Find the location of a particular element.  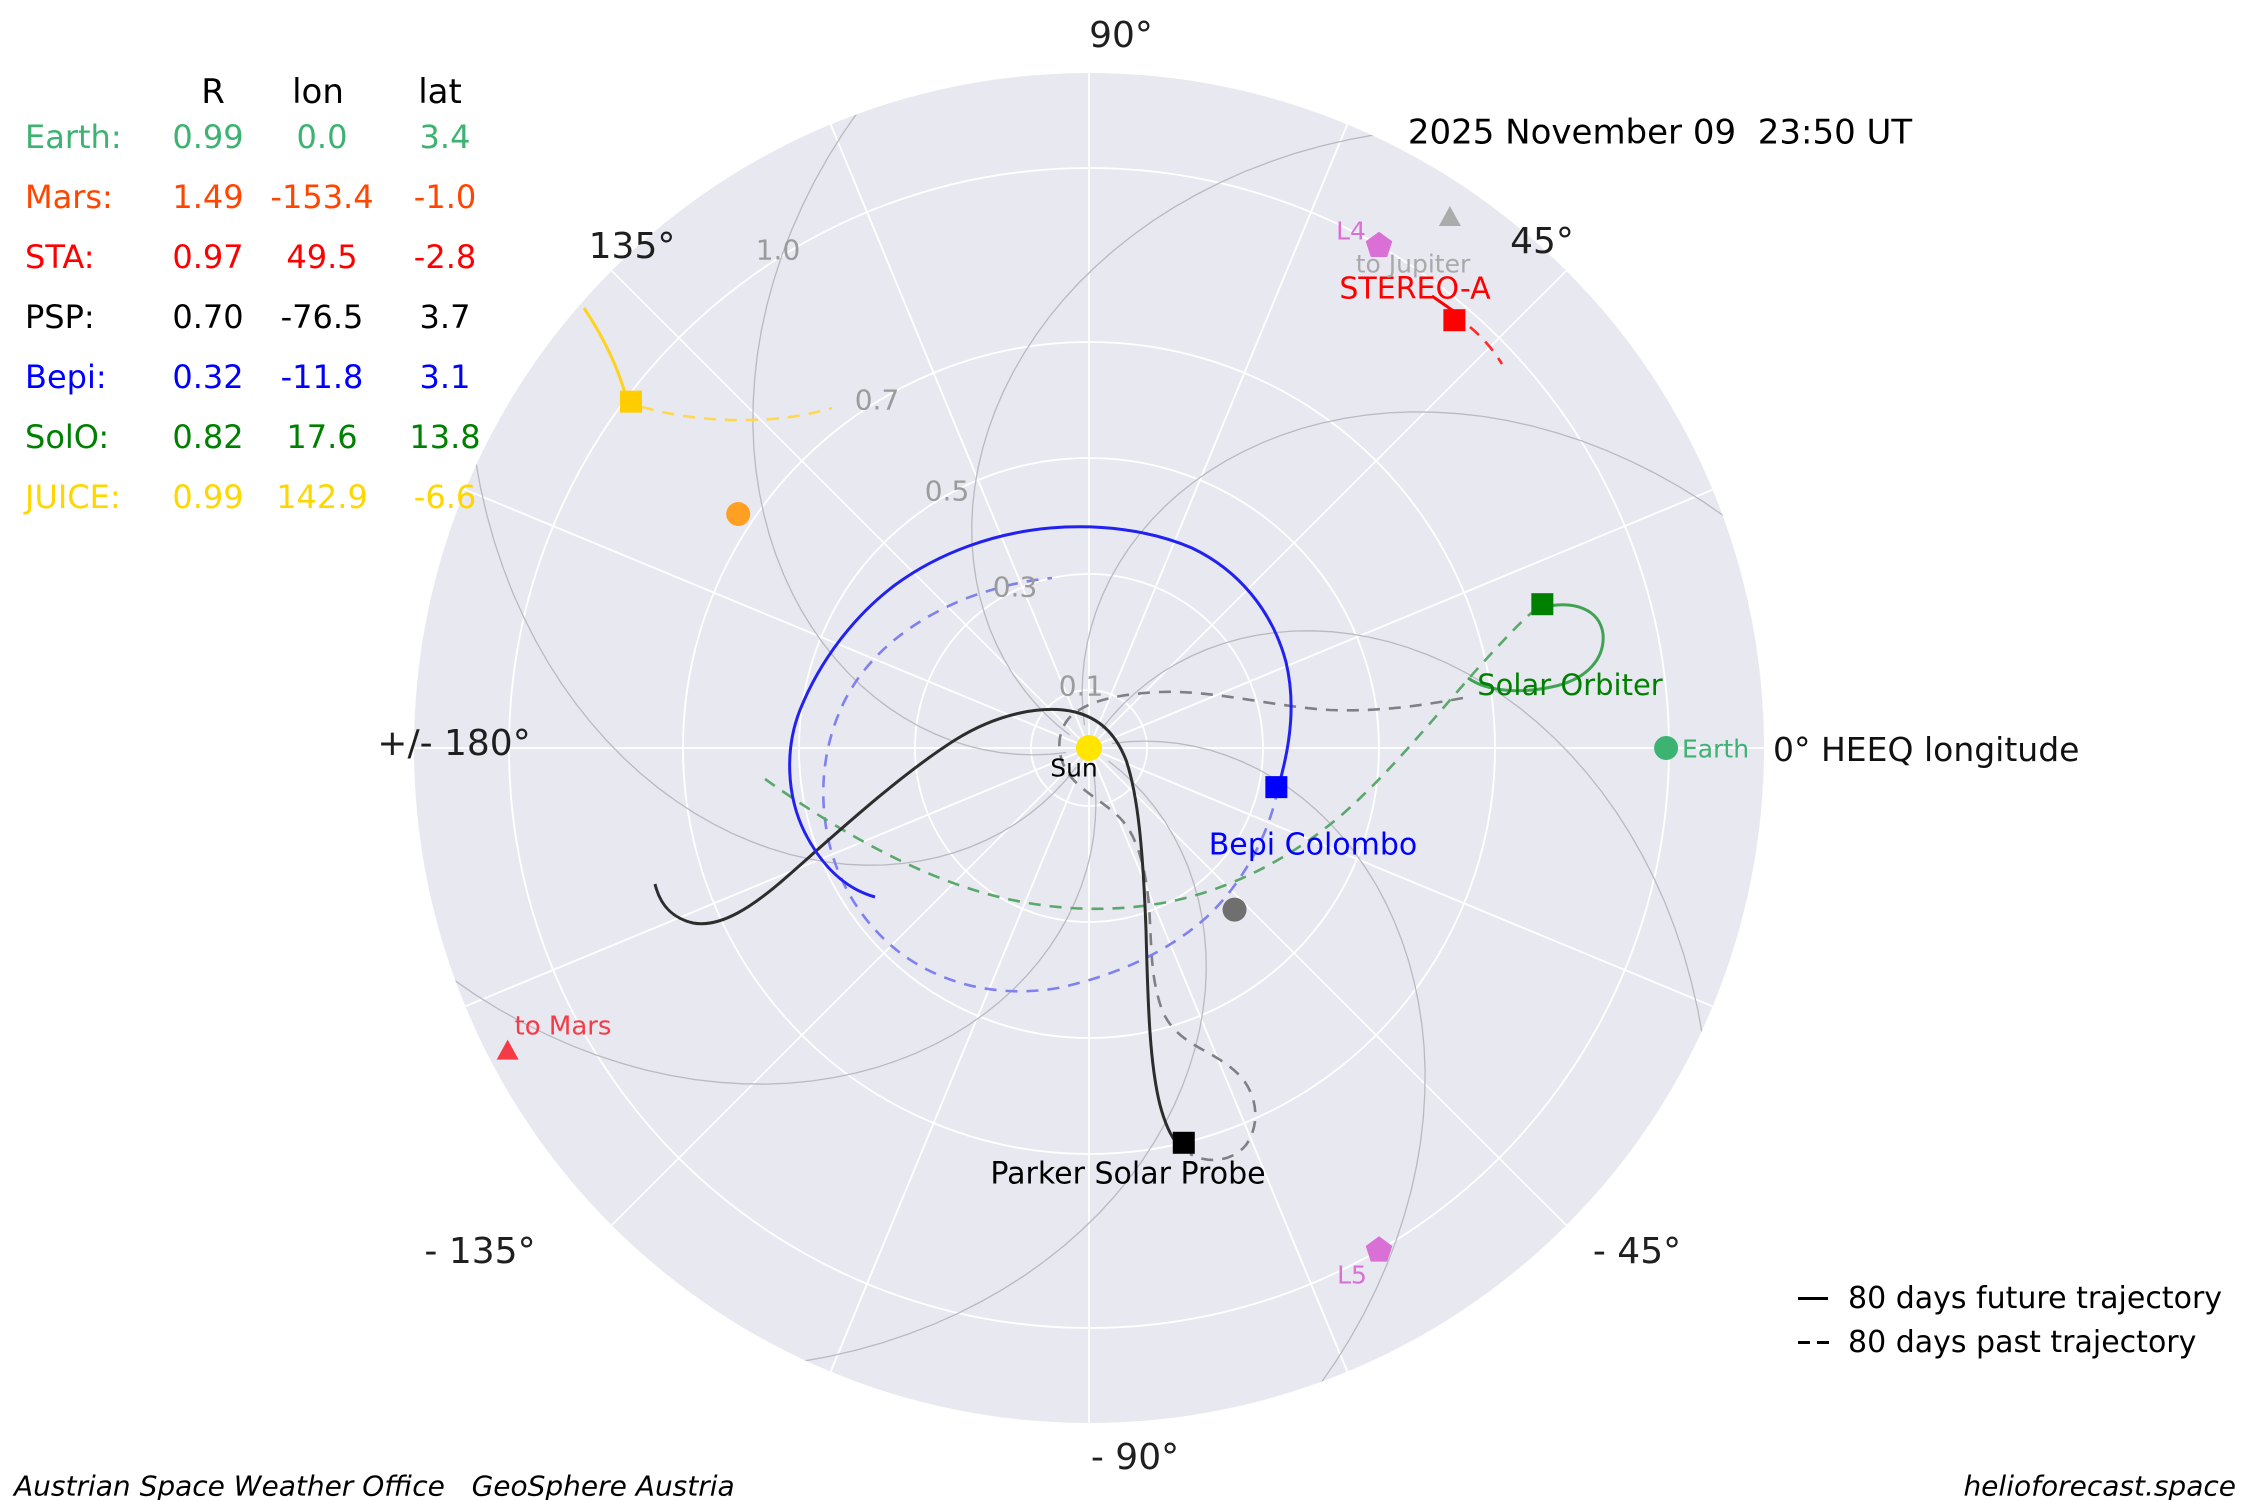

bepi-marker is located at coordinates (1276, 787).